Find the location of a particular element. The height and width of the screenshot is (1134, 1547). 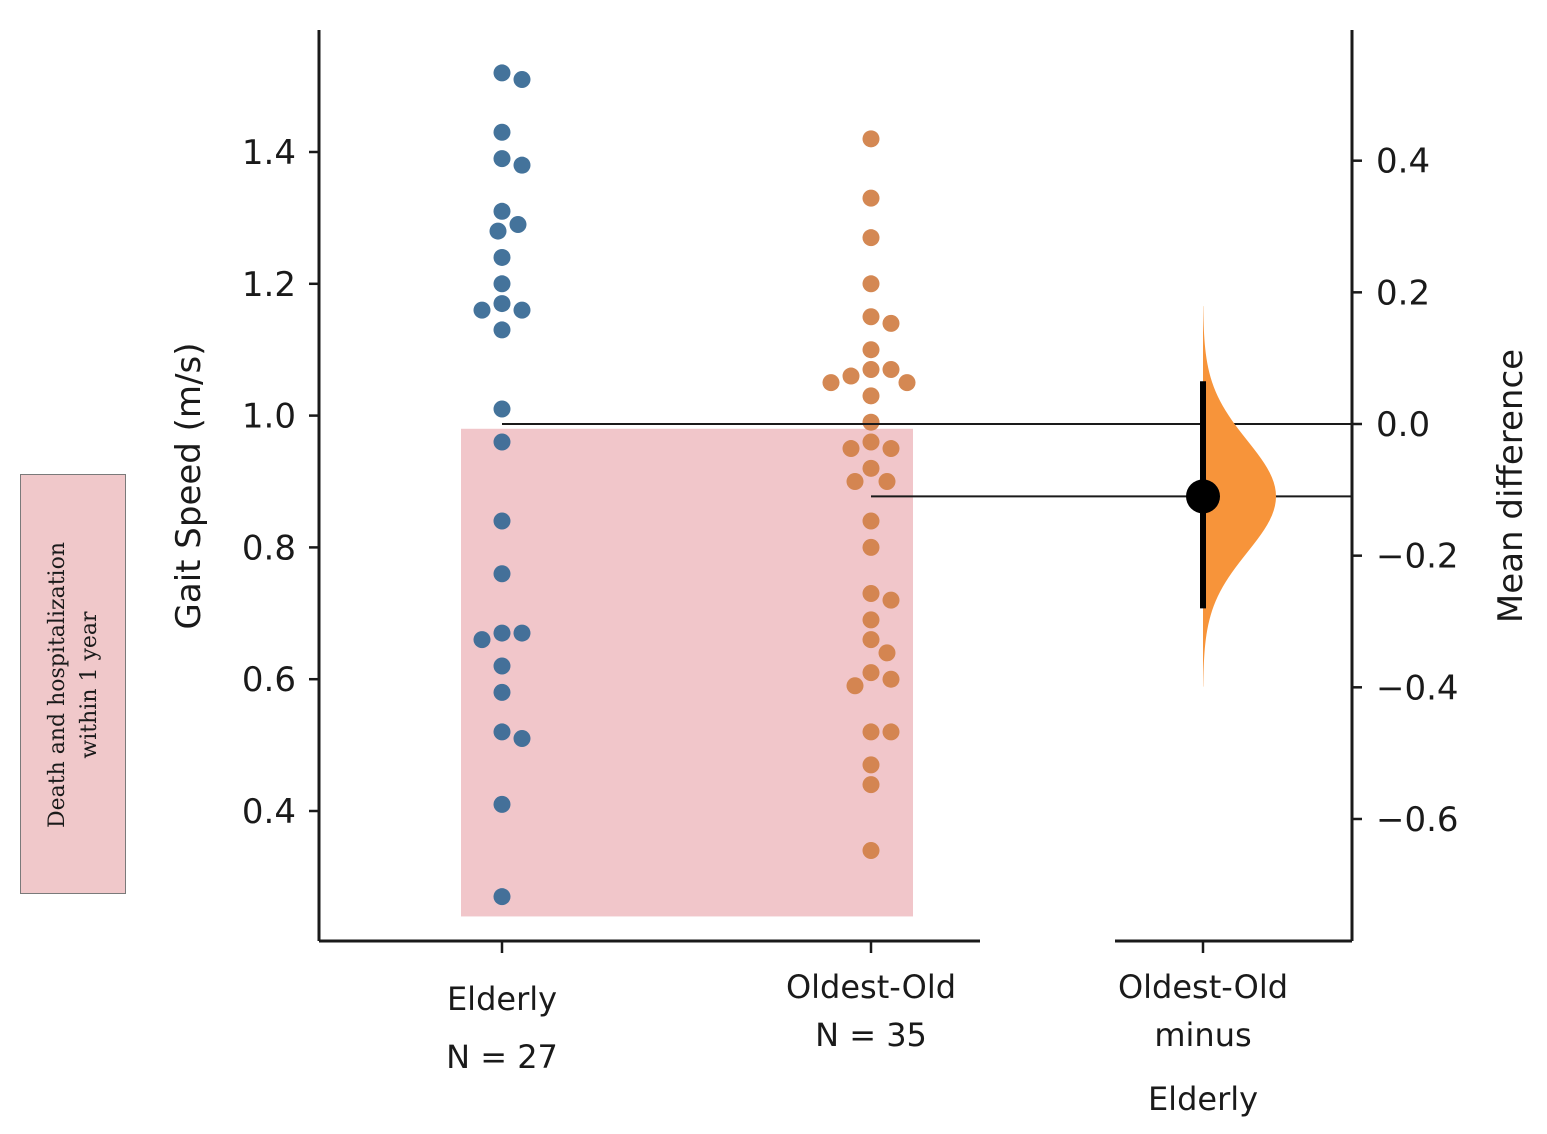

legend-text: Death and hospitalization within 1 year is located at coordinates (73, 685).